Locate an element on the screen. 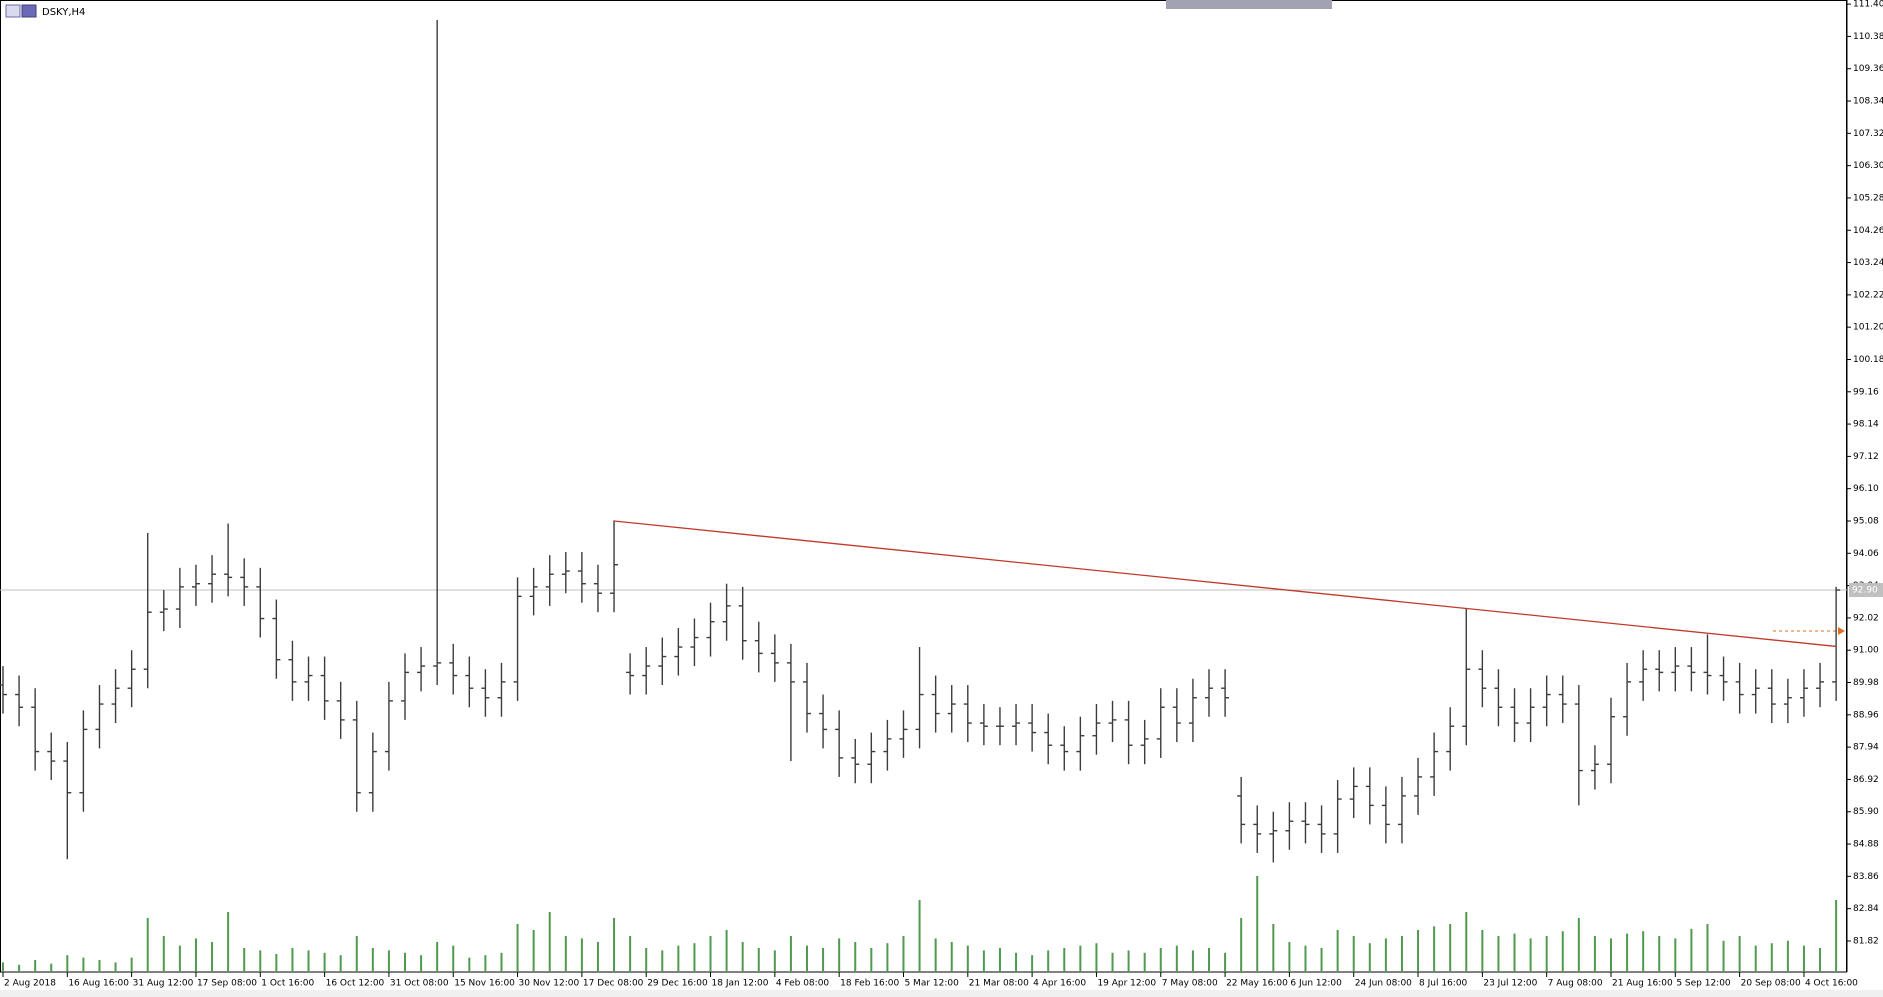  scroll-marker is located at coordinates (1249, 4).